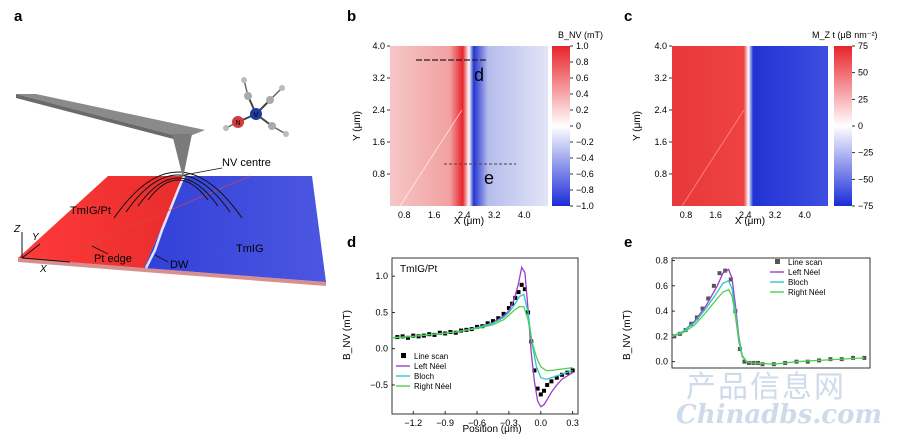  Describe the element at coordinates (489, 178) in the screenshot. I see `line-cut-e-label: e` at that location.